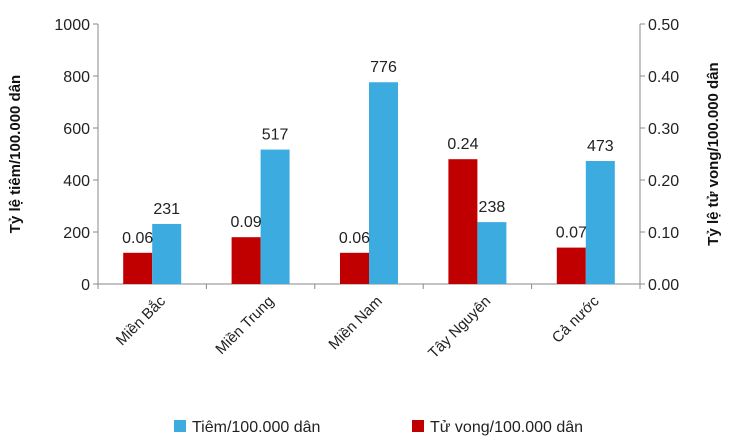 The height and width of the screenshot is (442, 731). What do you see at coordinates (663, 25) in the screenshot?
I see `right-tick-label: 0.50` at bounding box center [663, 25].